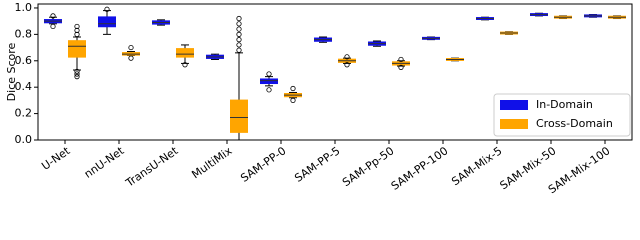  Describe the element at coordinates (24, 33) in the screenshot. I see `y-tick-label: 0.8` at that location.